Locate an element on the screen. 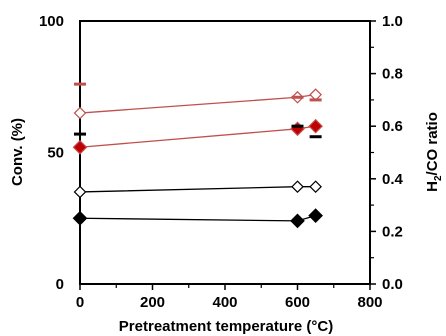  x-axis-ticks: 0 200 400 600 800 is located at coordinates (229, 297).